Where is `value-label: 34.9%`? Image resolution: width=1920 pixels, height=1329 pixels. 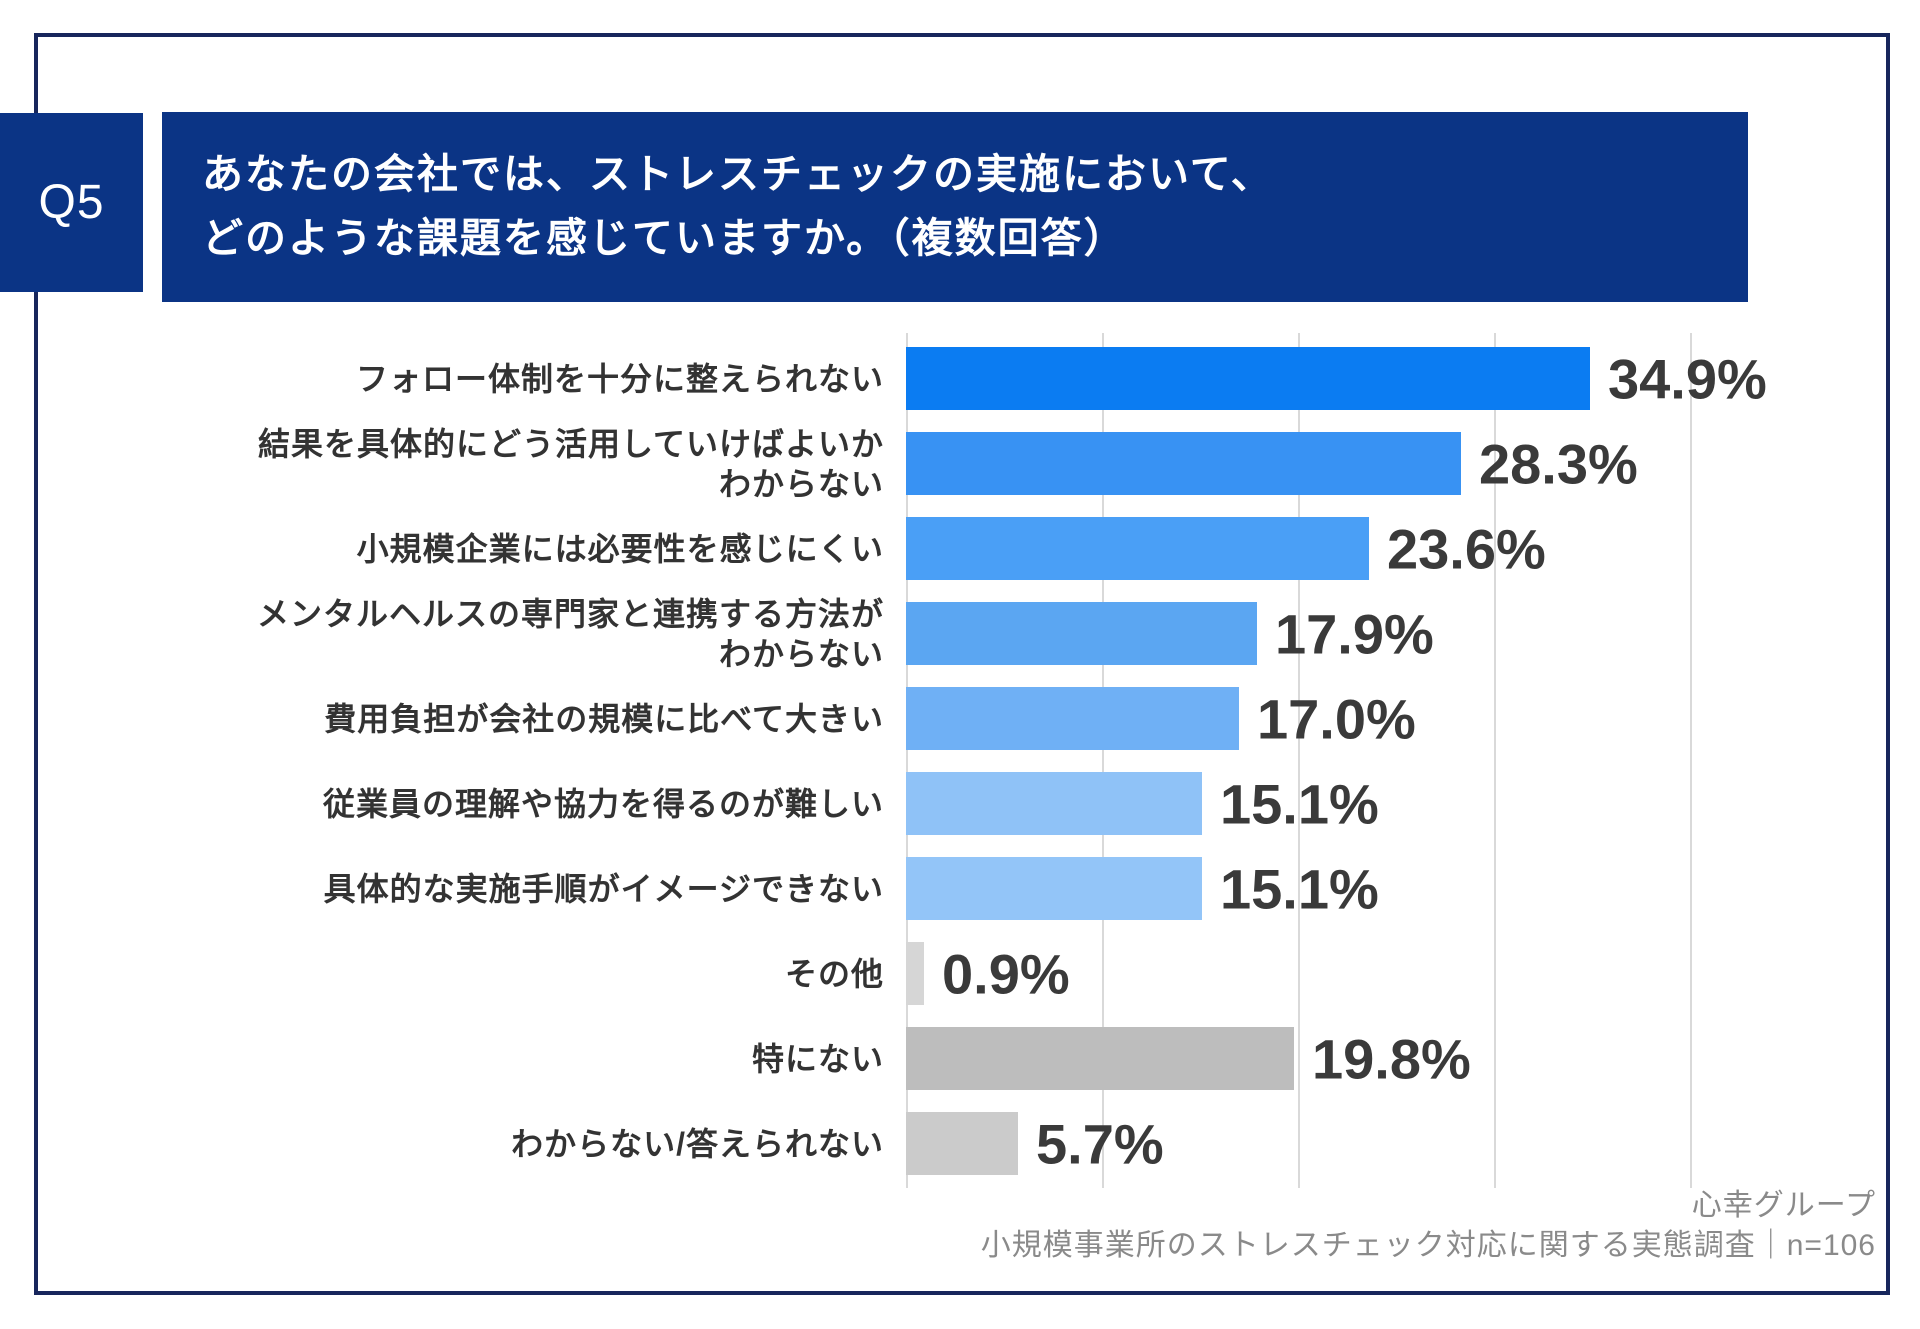
value-label: 34.9% is located at coordinates (1687, 378).